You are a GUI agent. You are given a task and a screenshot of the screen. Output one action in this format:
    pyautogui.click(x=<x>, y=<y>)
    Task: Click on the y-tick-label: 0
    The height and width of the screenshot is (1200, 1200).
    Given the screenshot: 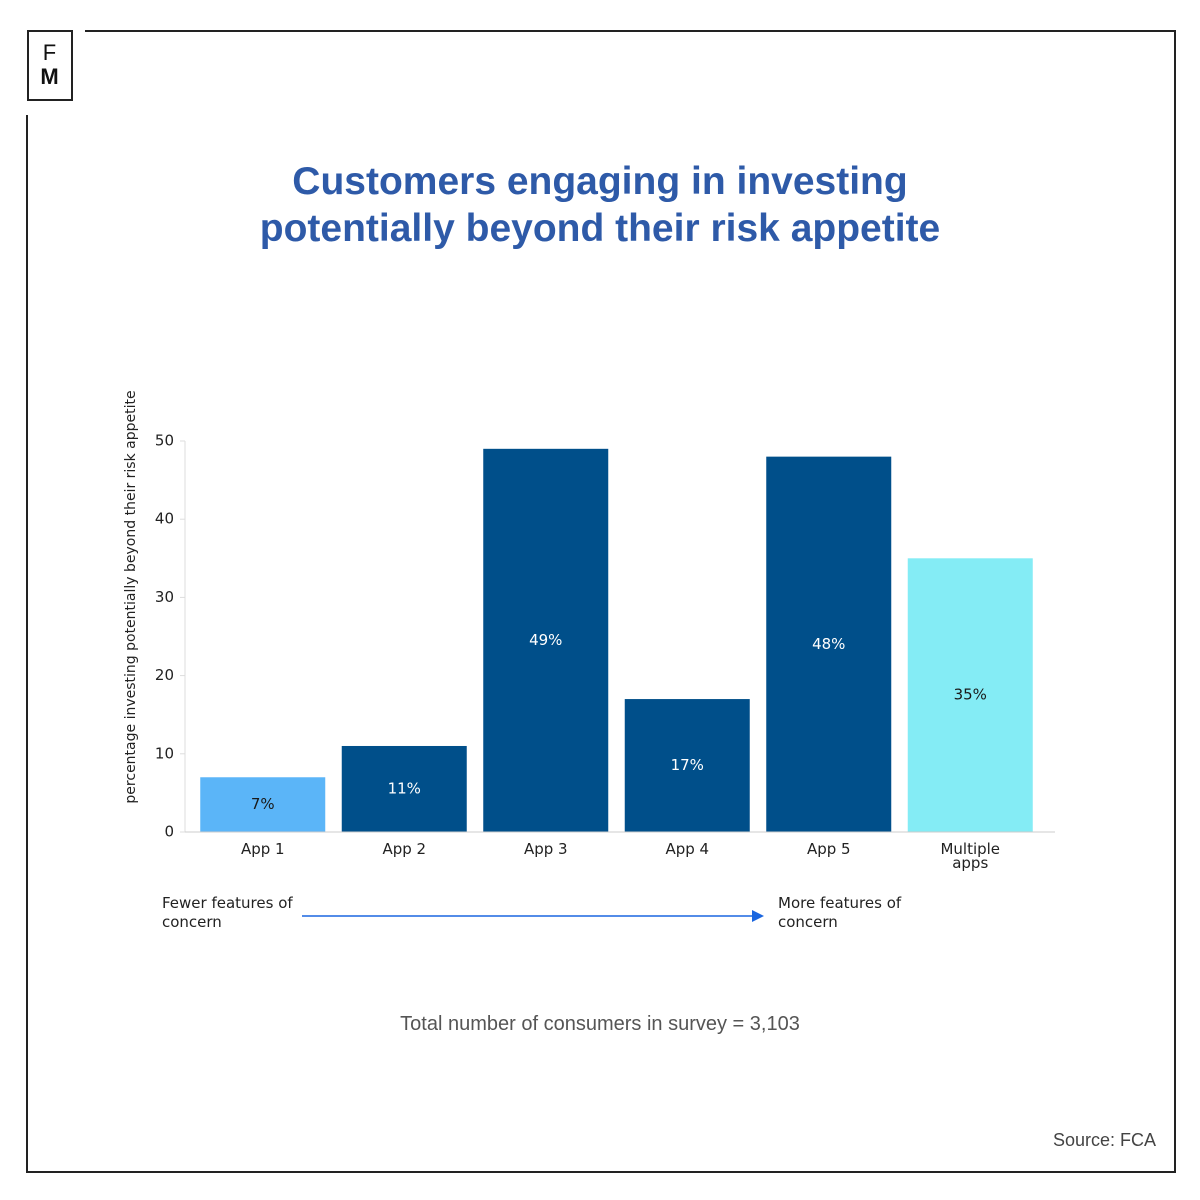 What is the action you would take?
    pyautogui.click(x=169, y=832)
    